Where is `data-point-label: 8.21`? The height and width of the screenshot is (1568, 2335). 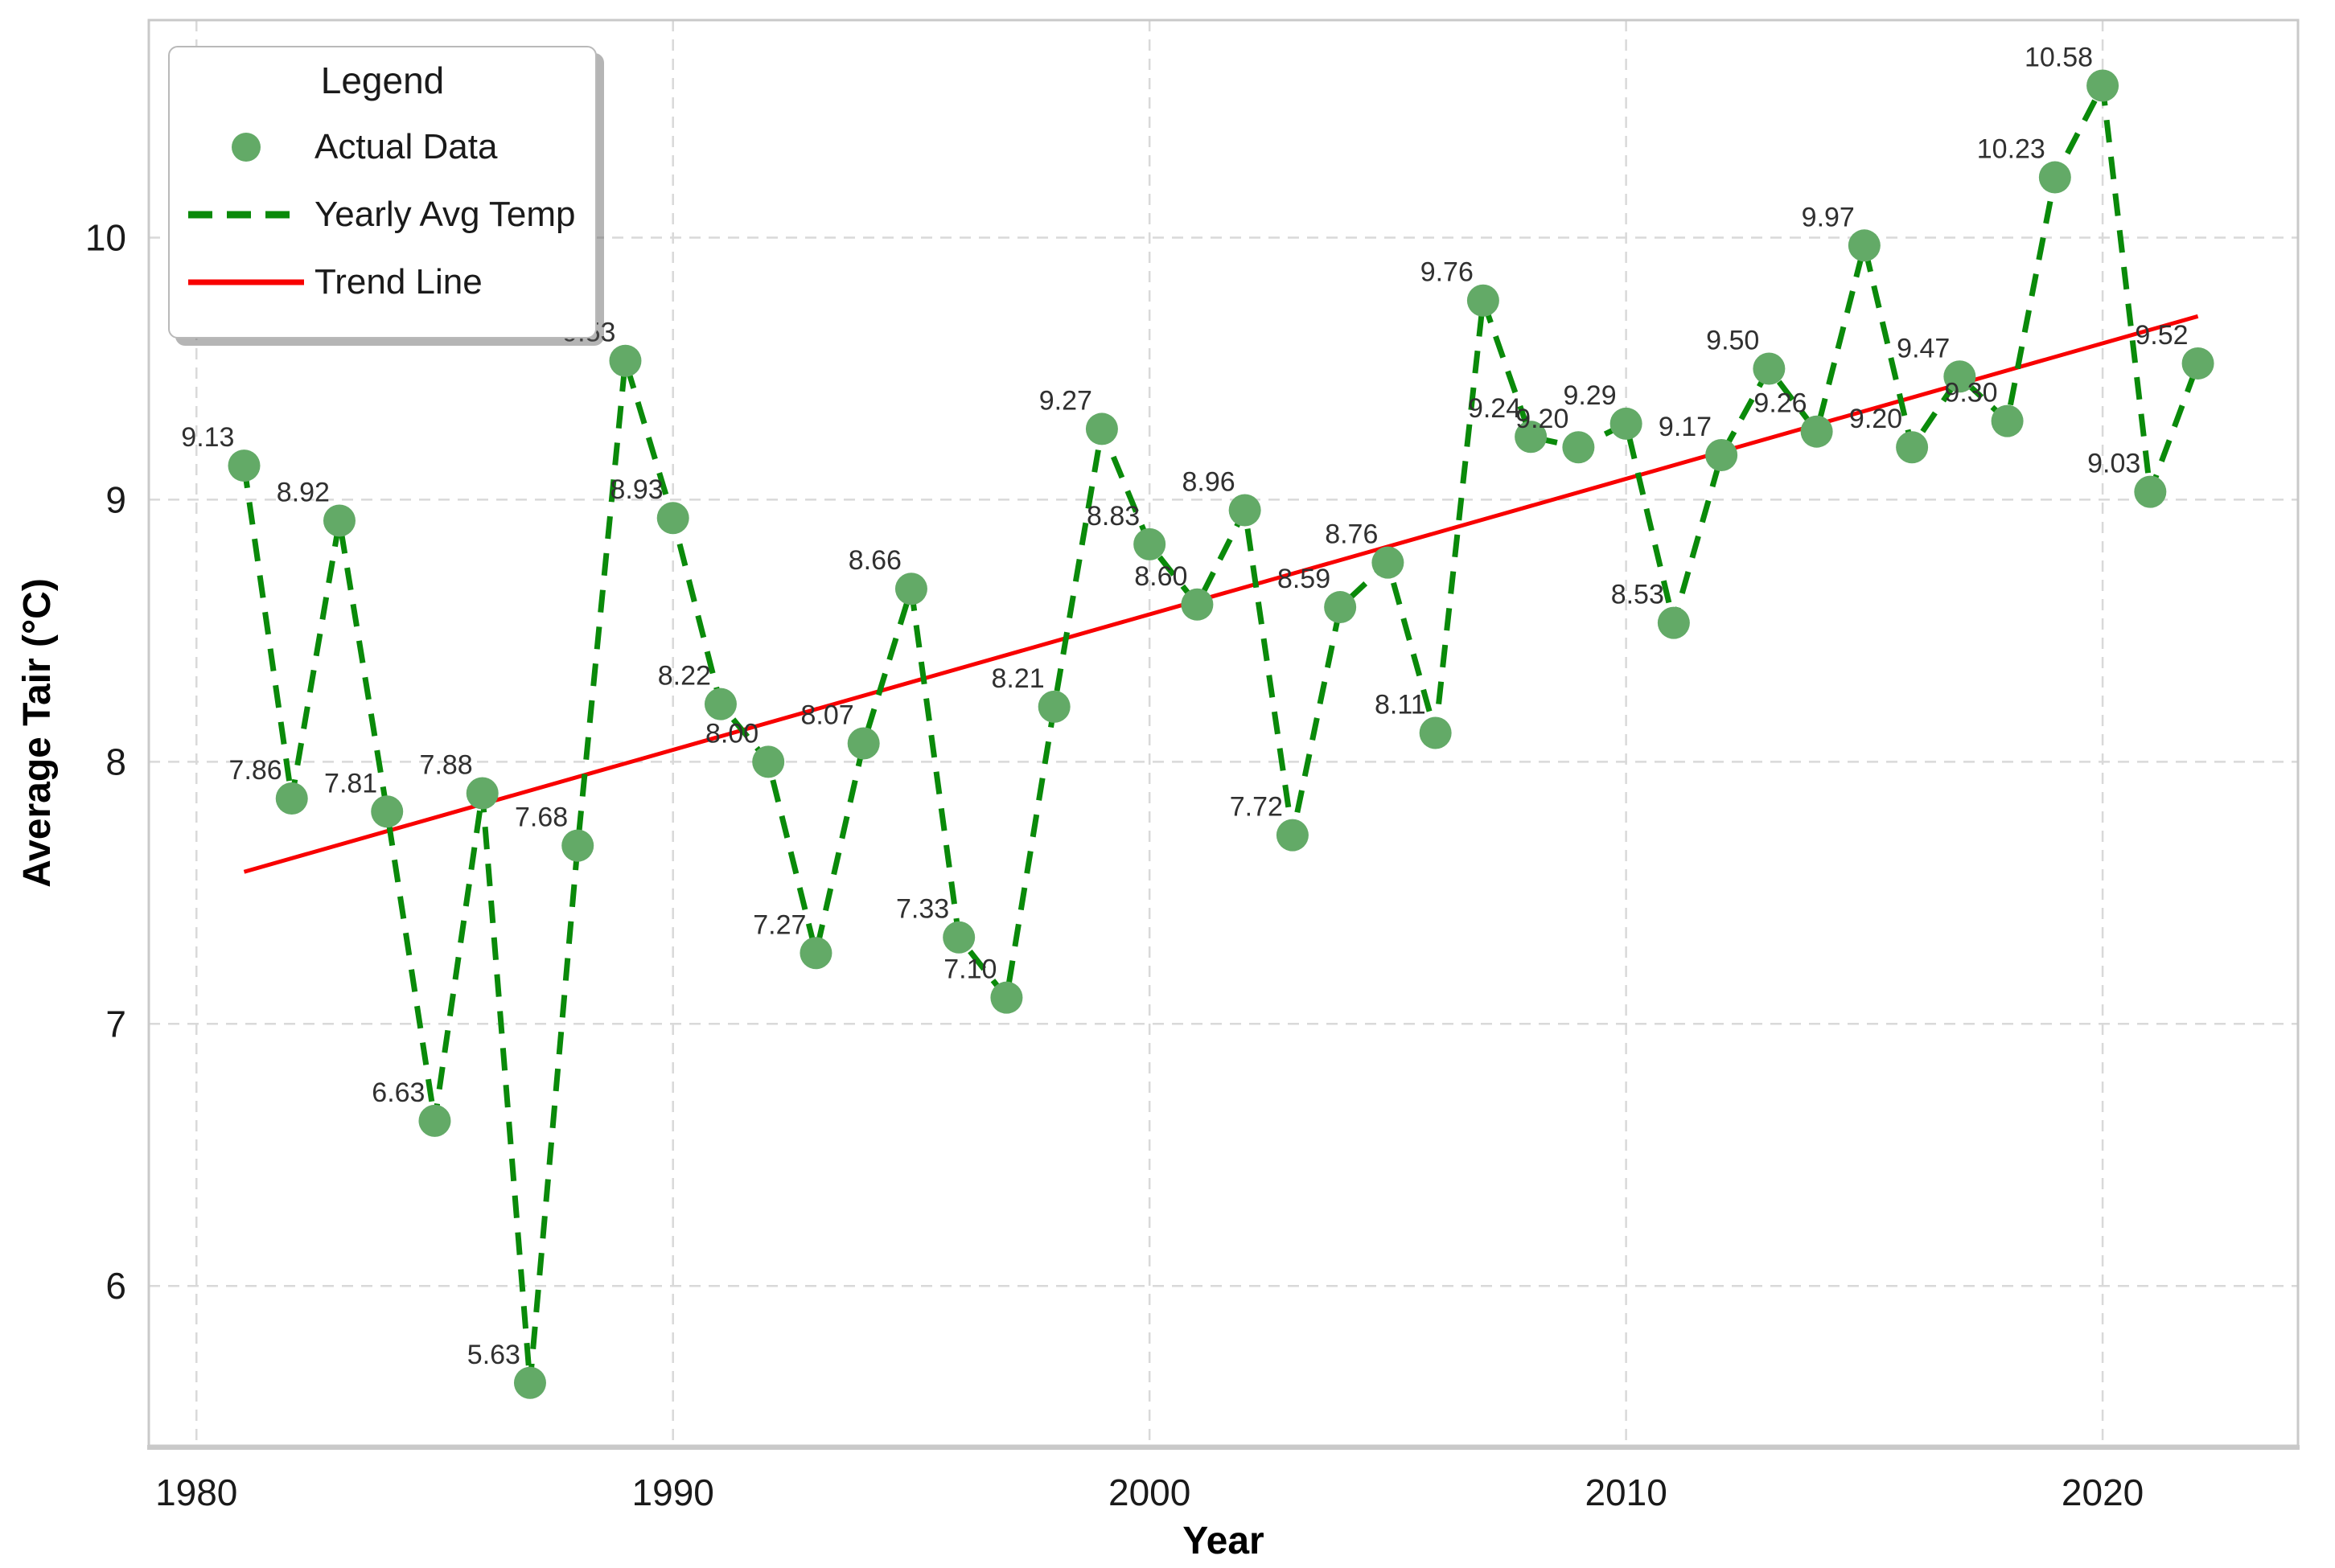
data-point-label: 8.21 is located at coordinates (1017, 678).